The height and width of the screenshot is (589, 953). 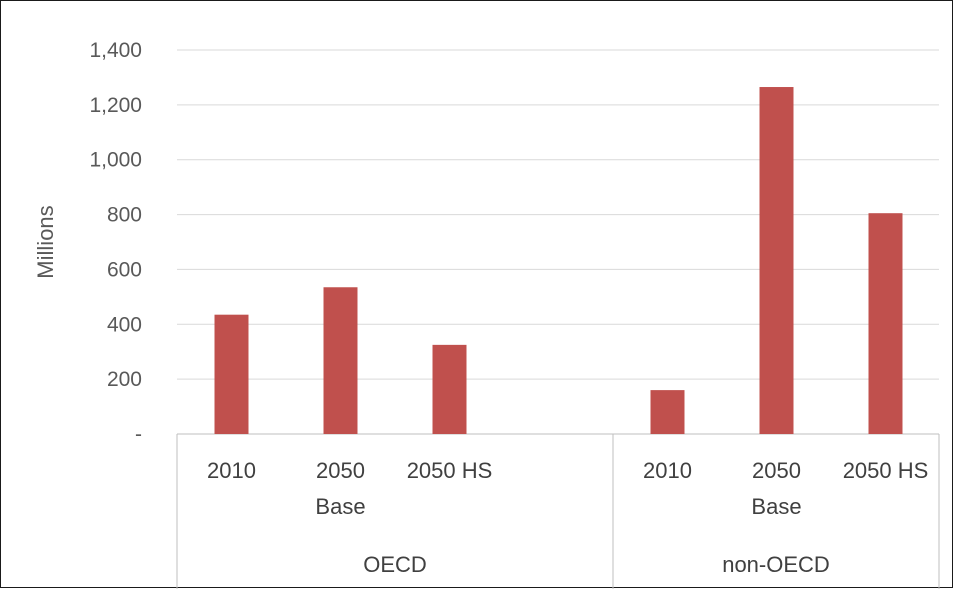 What do you see at coordinates (138, 434) in the screenshot?
I see `y-tick-label: -` at bounding box center [138, 434].